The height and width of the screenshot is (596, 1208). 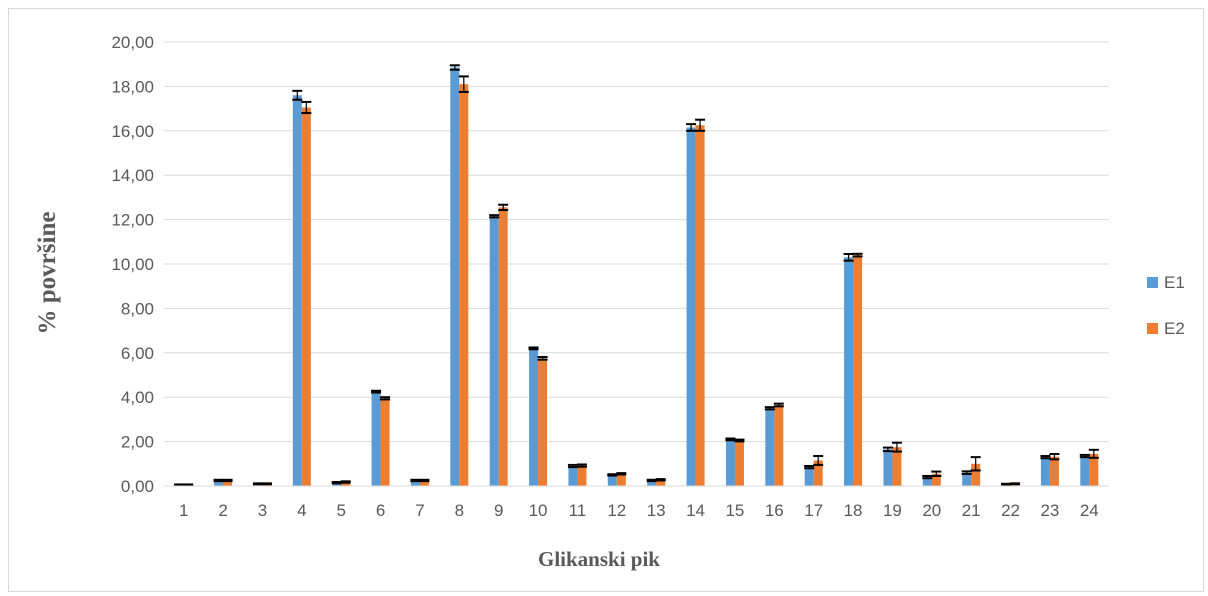 What do you see at coordinates (853, 510) in the screenshot?
I see `x-tick-label: 18` at bounding box center [853, 510].